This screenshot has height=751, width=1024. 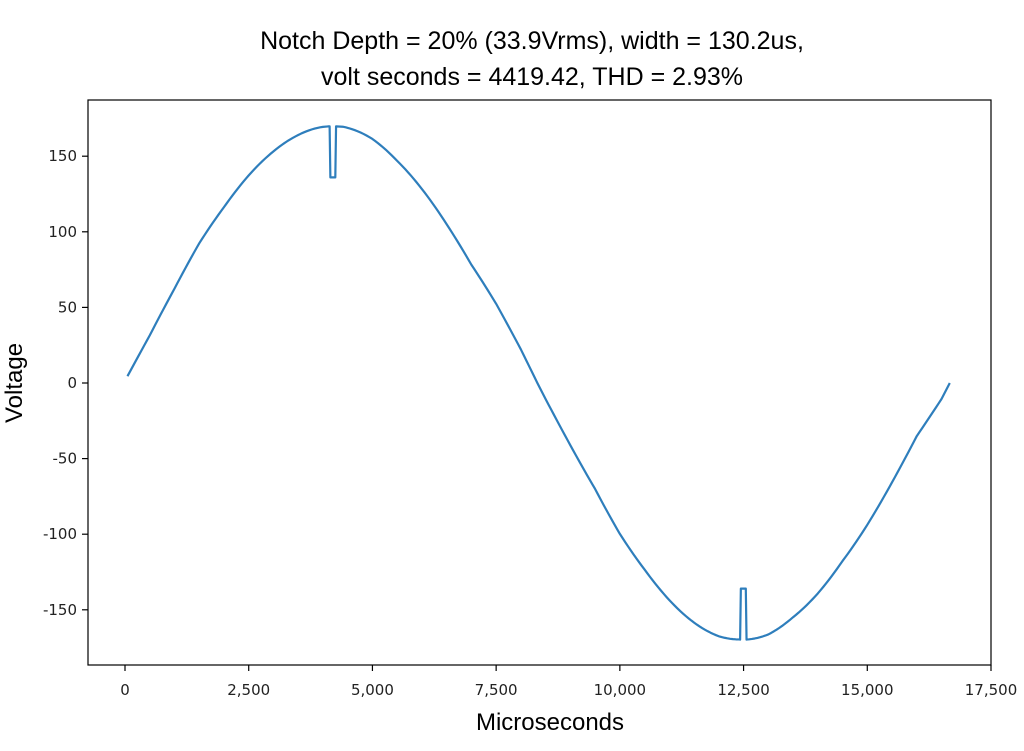 What do you see at coordinates (62, 232) in the screenshot?
I see `y-tick-label: 100` at bounding box center [62, 232].